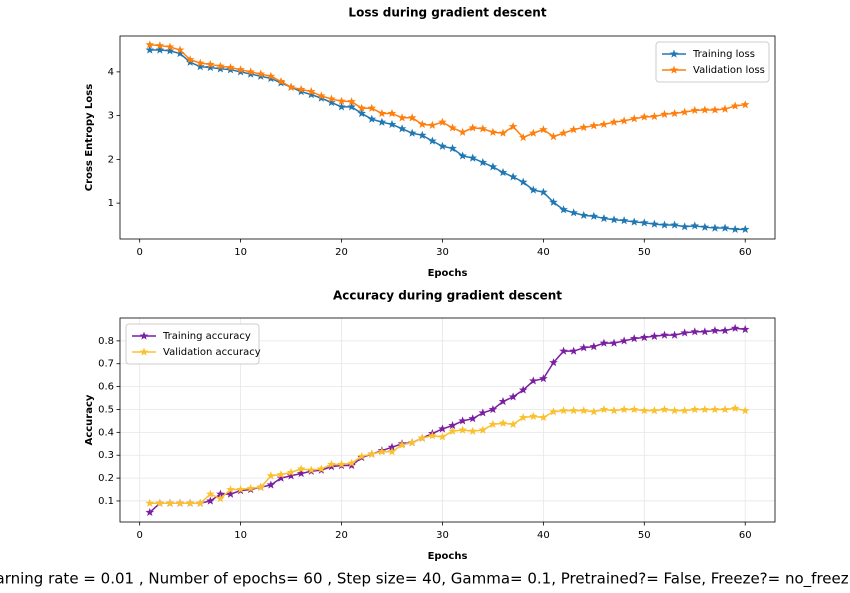 The image size is (850, 593). Describe the element at coordinates (106, 478) in the screenshot. I see `y-tick-label: 0.2` at that location.